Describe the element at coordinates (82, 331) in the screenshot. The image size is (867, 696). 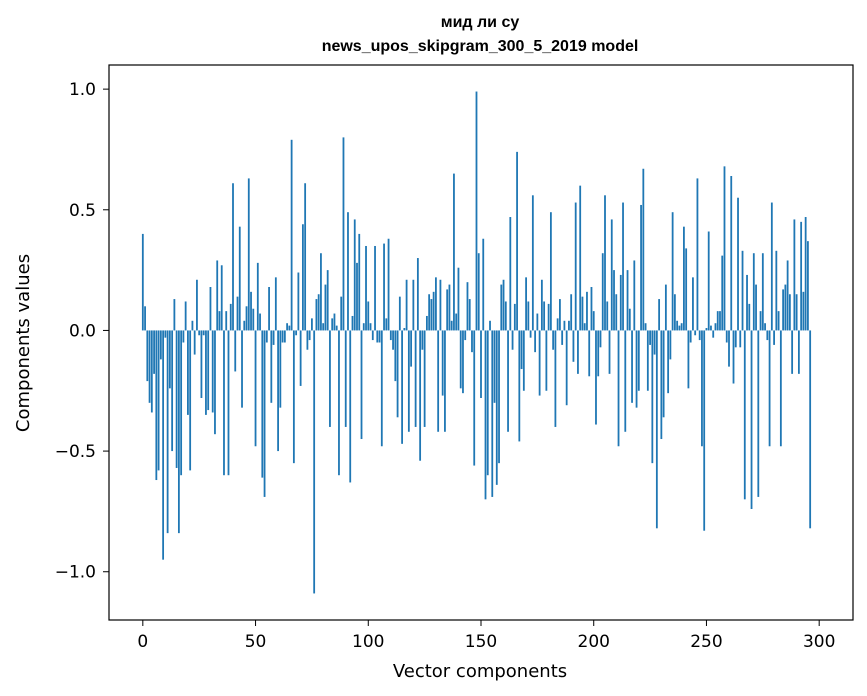
I see `y-tick-label: 0.0` at that location.